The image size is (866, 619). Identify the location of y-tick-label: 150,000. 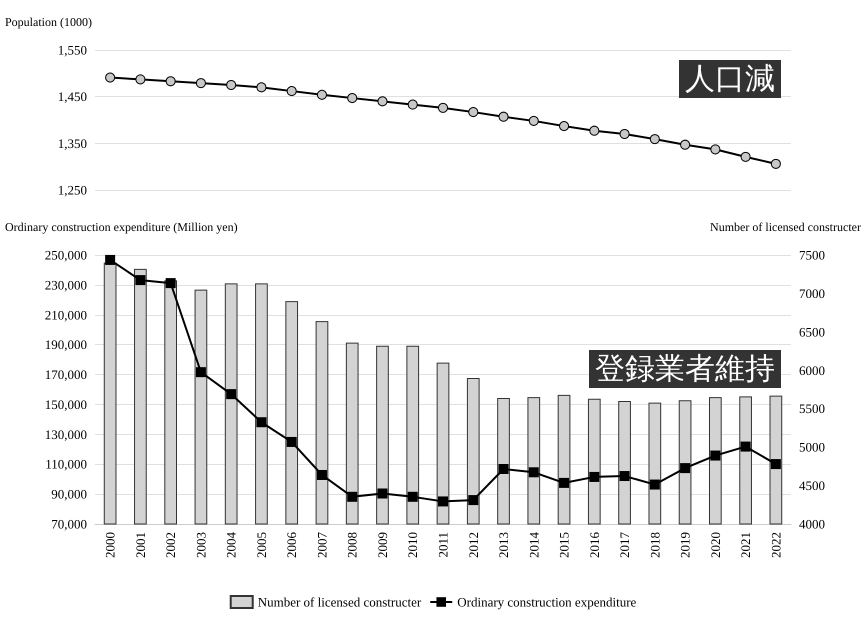
(65, 404).